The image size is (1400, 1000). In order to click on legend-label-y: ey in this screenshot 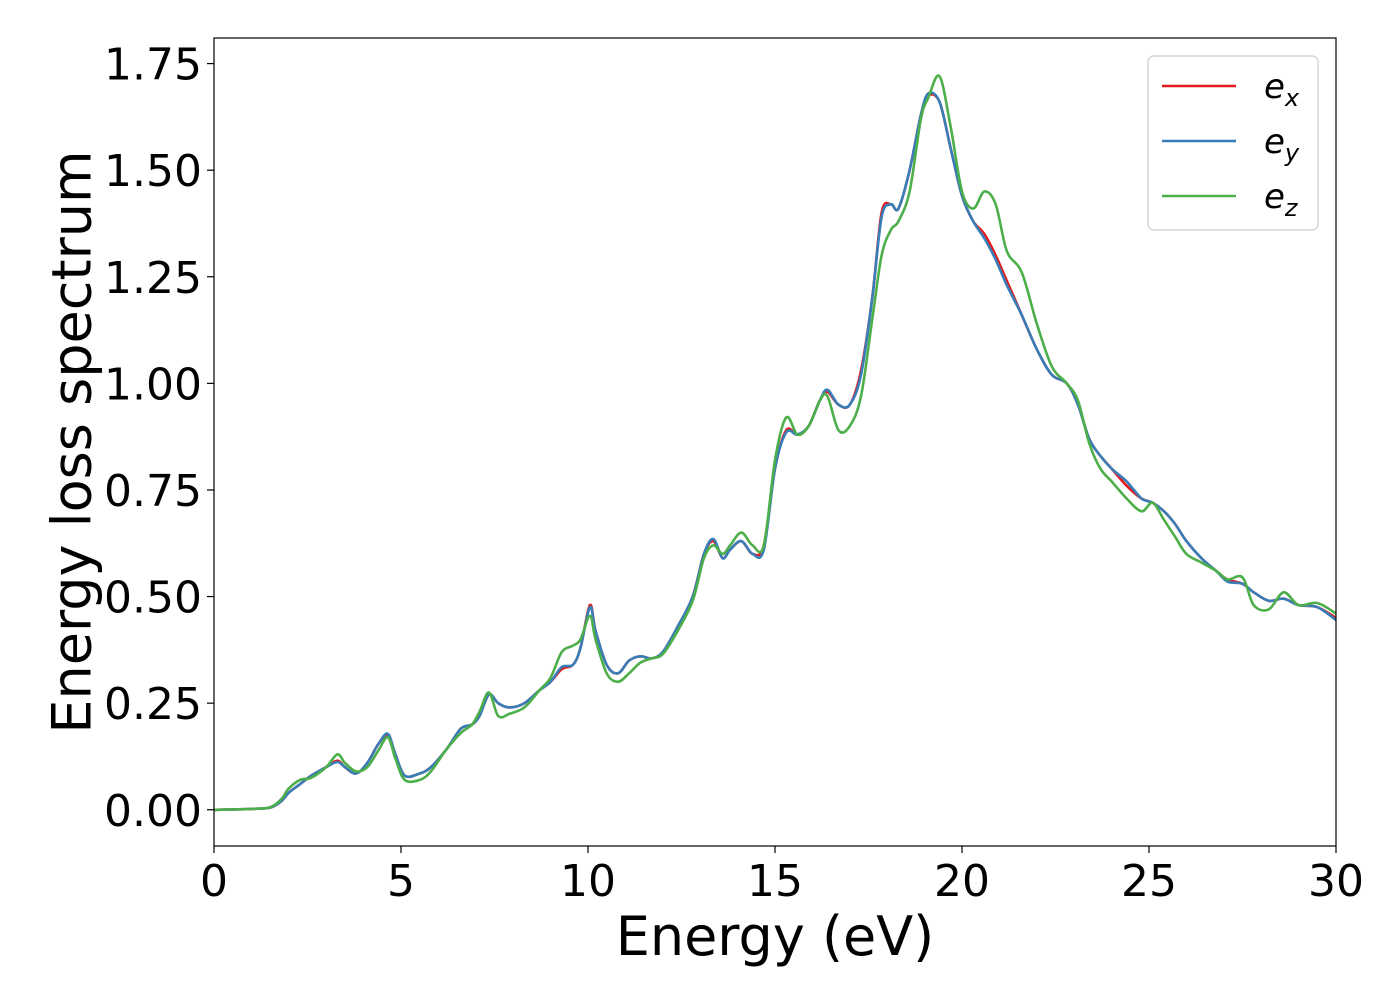, I will do `click(1282, 144)`.